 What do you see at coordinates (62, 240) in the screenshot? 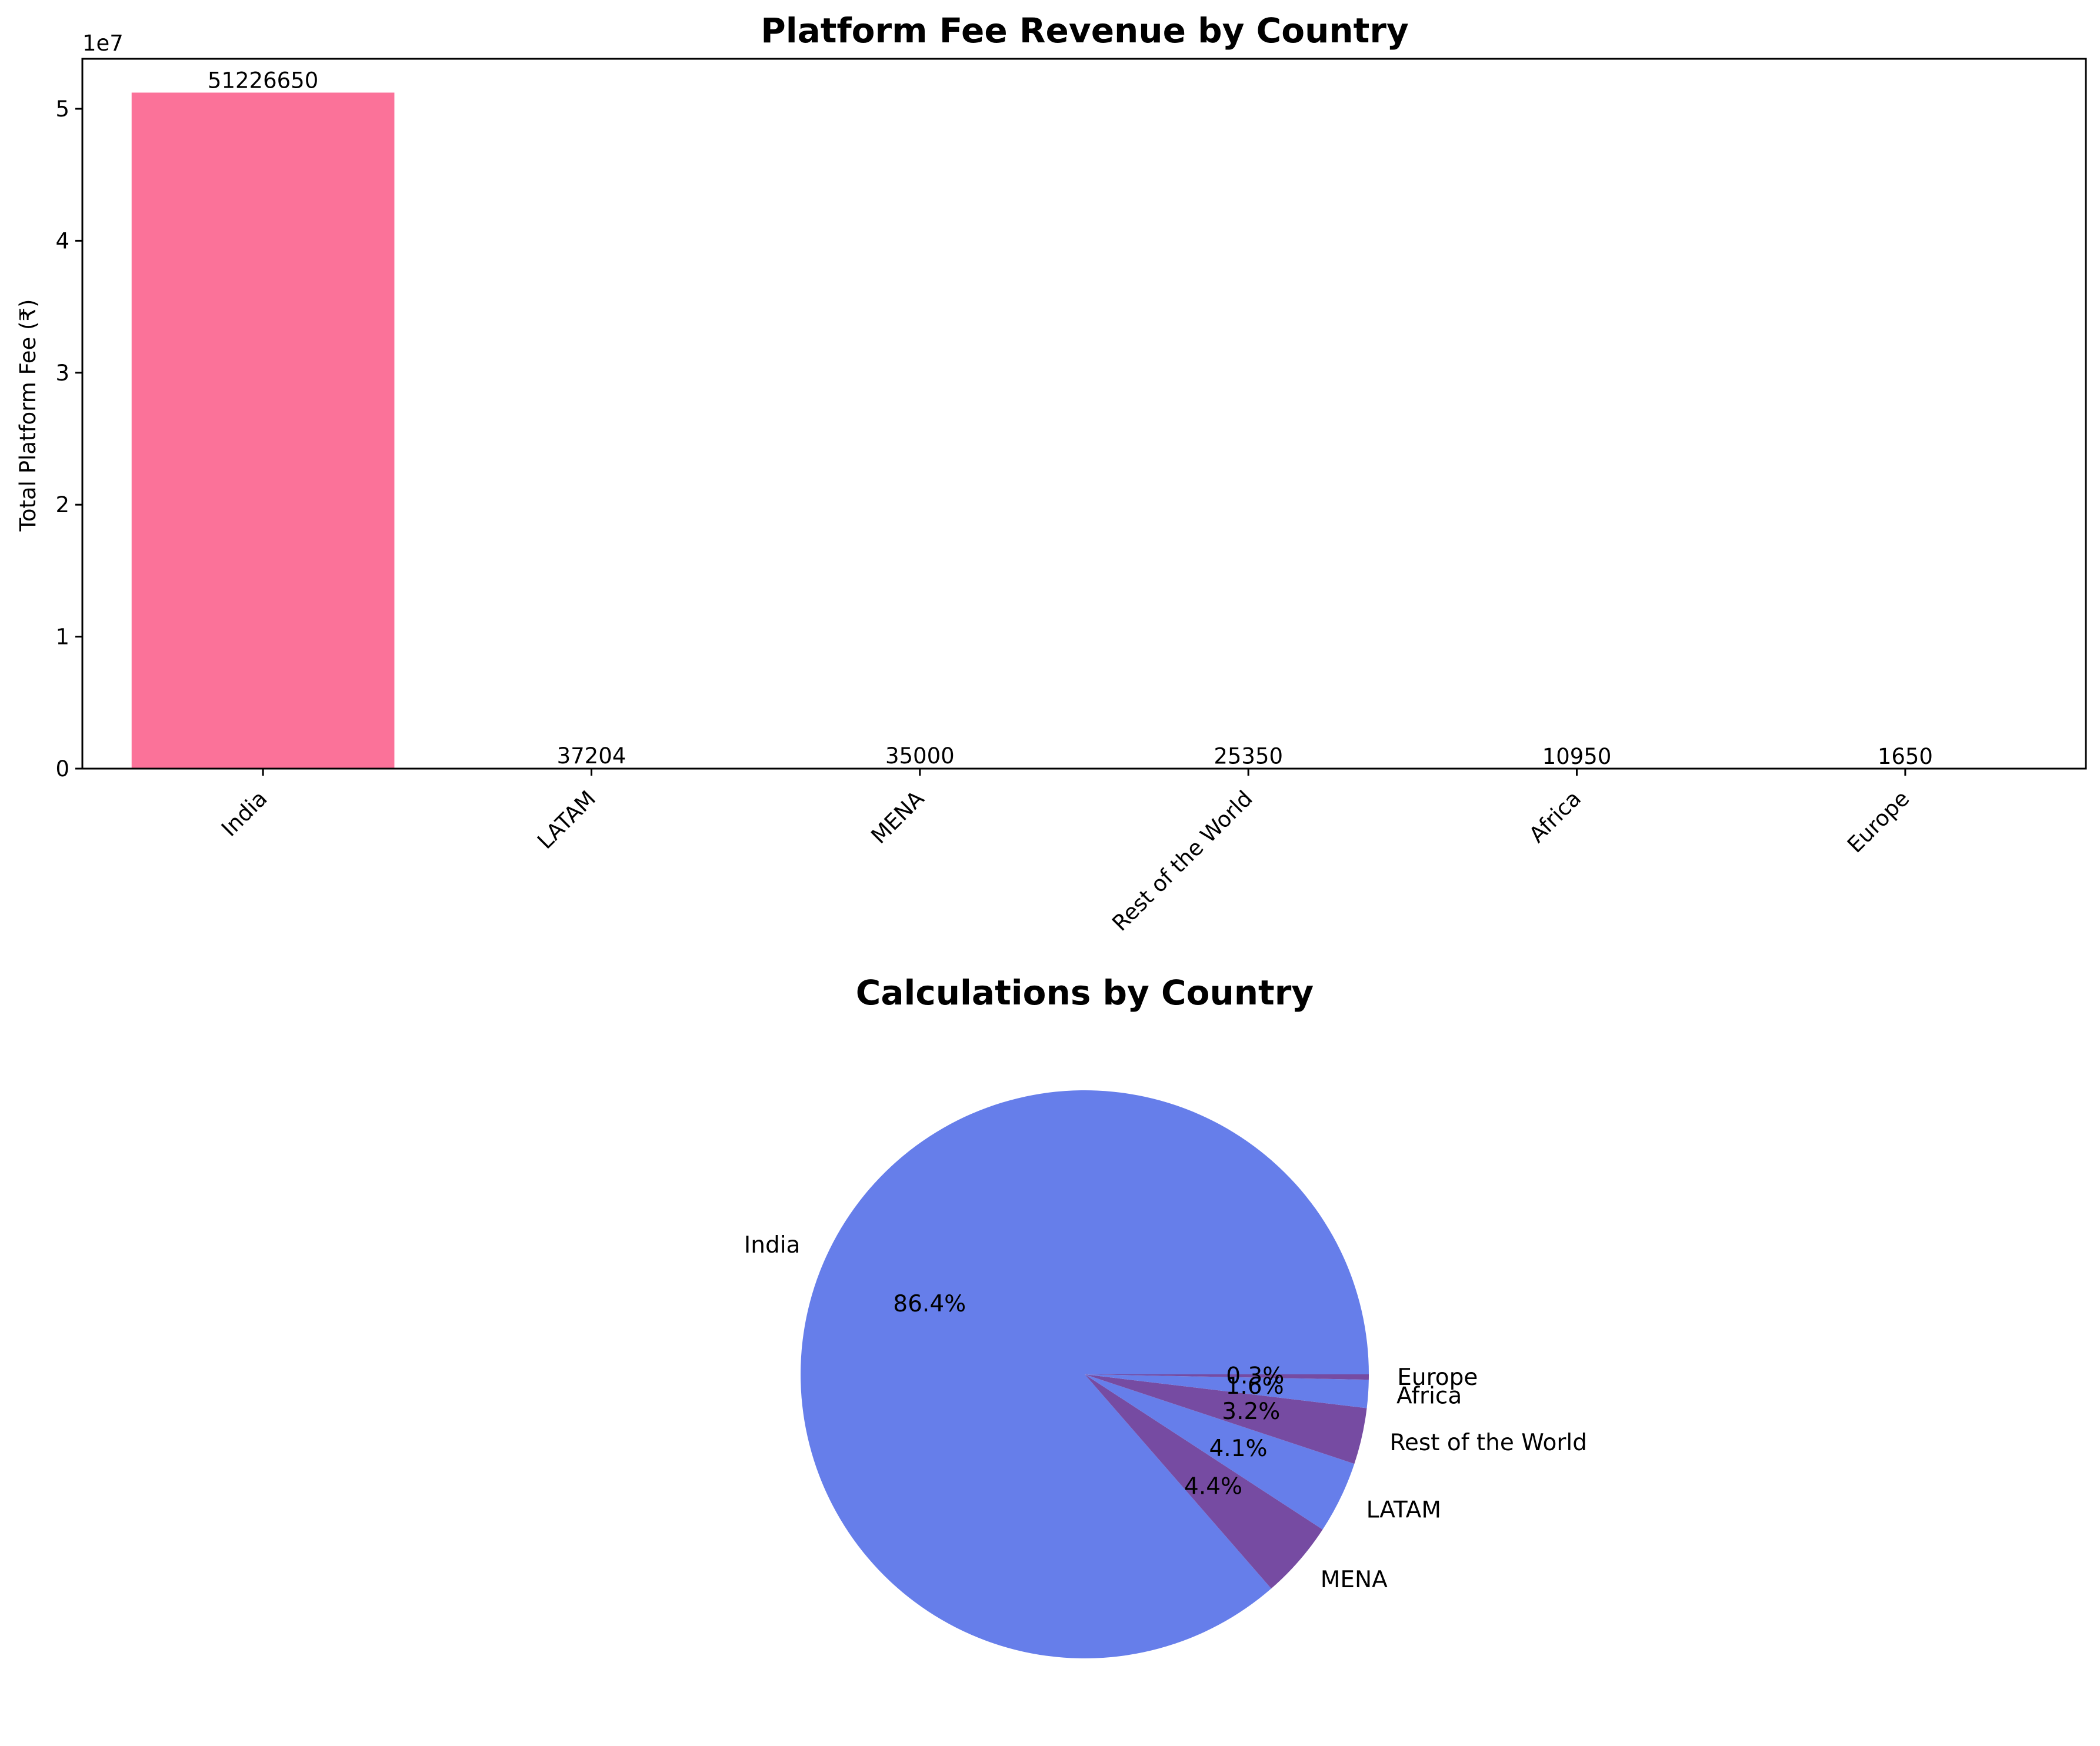
I see `y-tick-label: 4` at bounding box center [62, 240].